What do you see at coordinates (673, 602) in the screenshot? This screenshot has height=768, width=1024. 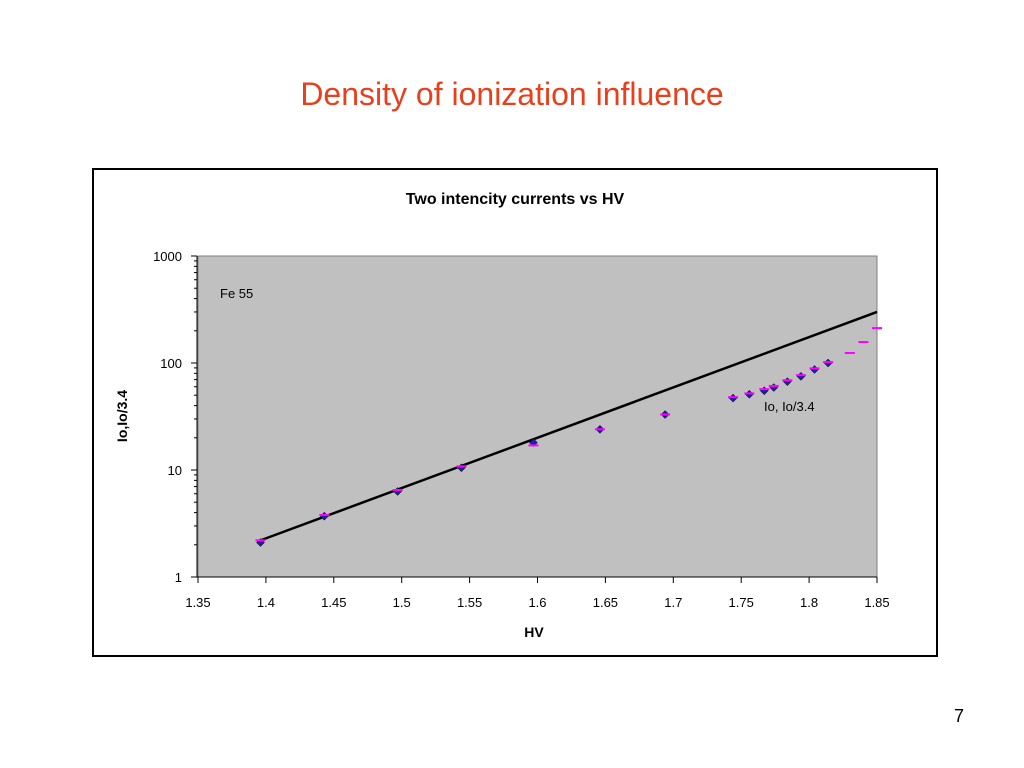 I see `x-tick-label: 1.7` at bounding box center [673, 602].